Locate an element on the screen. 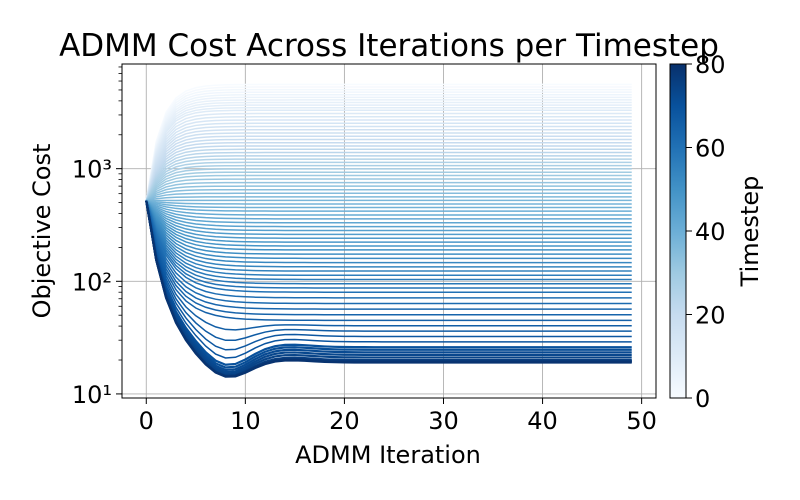 The image size is (800, 500). x-tick-label: 40 is located at coordinates (542, 421).